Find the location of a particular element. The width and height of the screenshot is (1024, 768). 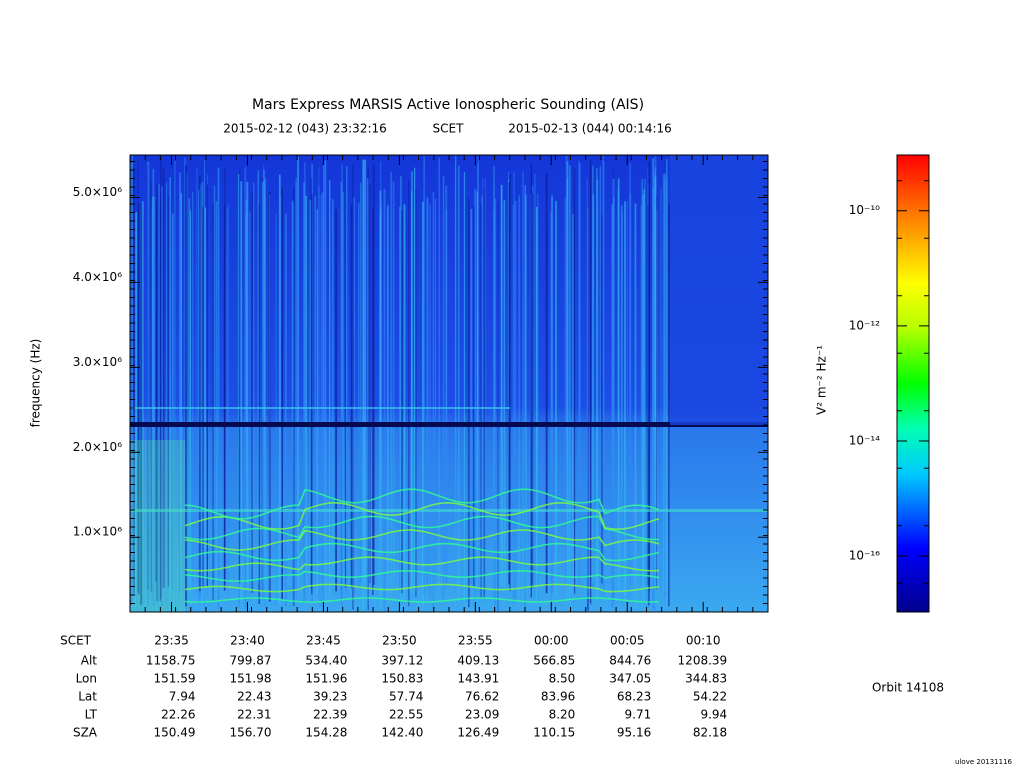

ephemeris-header: SCET is located at coordinates (76, 641).